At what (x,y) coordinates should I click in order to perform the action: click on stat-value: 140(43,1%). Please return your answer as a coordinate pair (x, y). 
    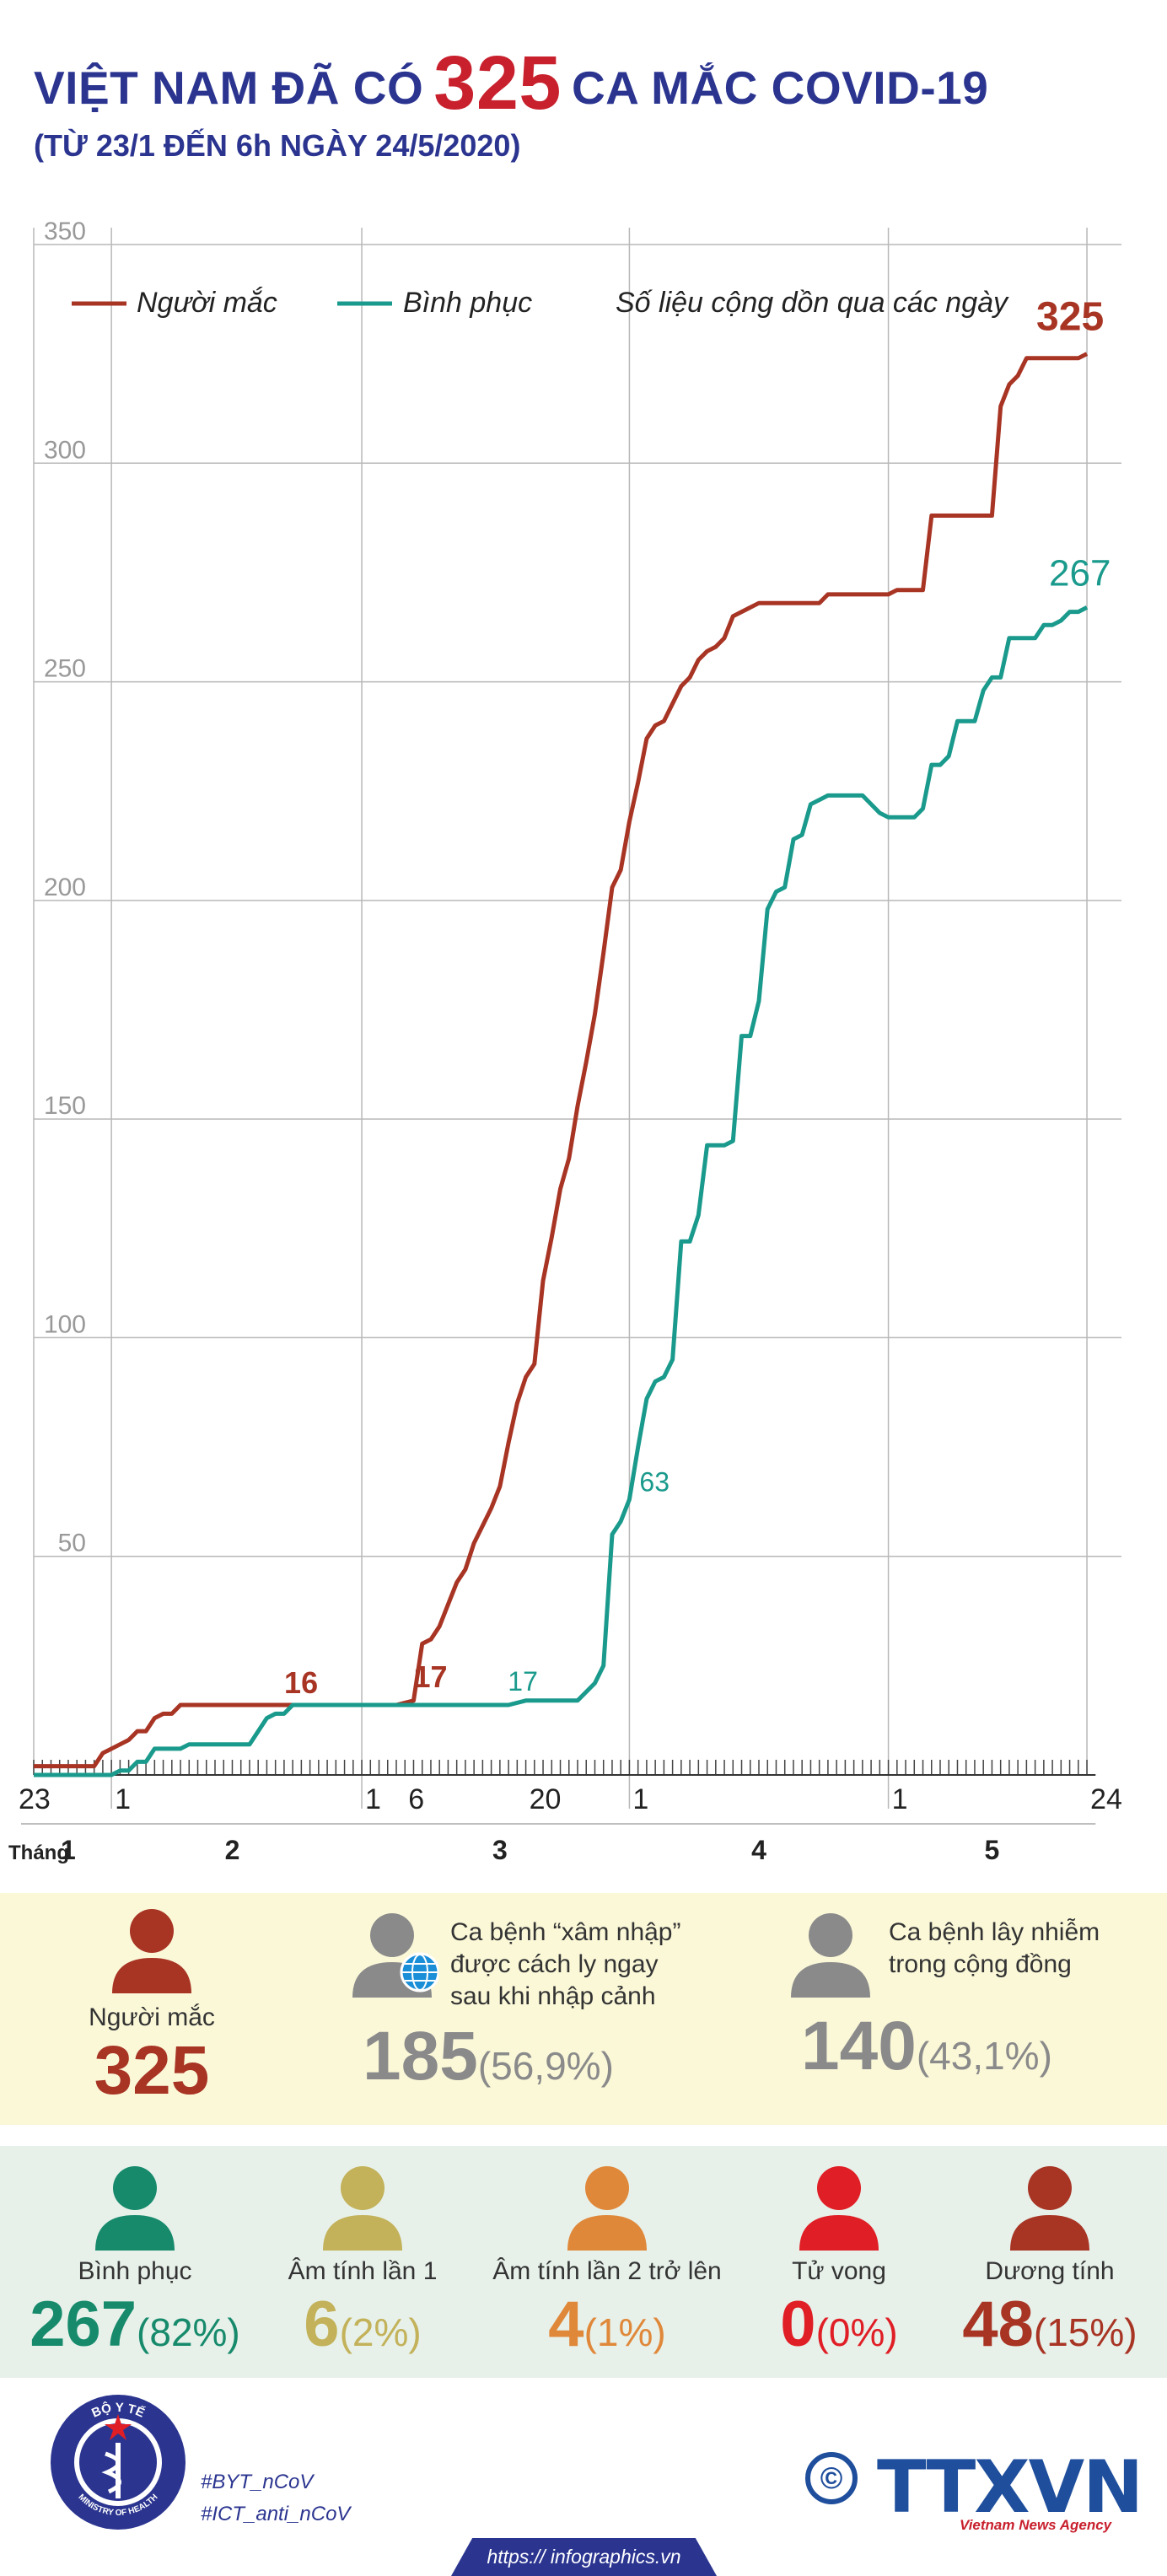
    Looking at the image, I should click on (961, 2051).